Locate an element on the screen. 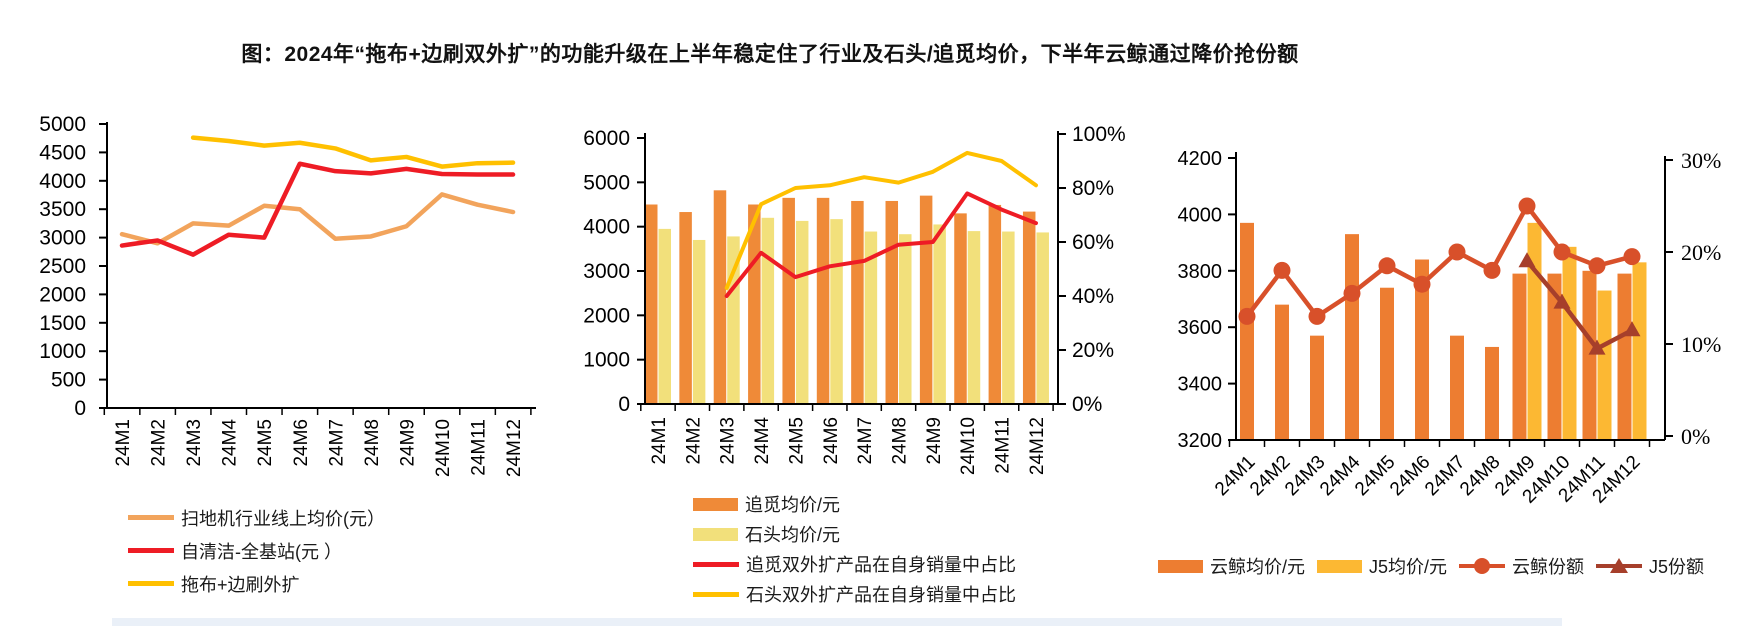 The width and height of the screenshot is (1755, 627). pct-line-series is located at coordinates (881, 224).